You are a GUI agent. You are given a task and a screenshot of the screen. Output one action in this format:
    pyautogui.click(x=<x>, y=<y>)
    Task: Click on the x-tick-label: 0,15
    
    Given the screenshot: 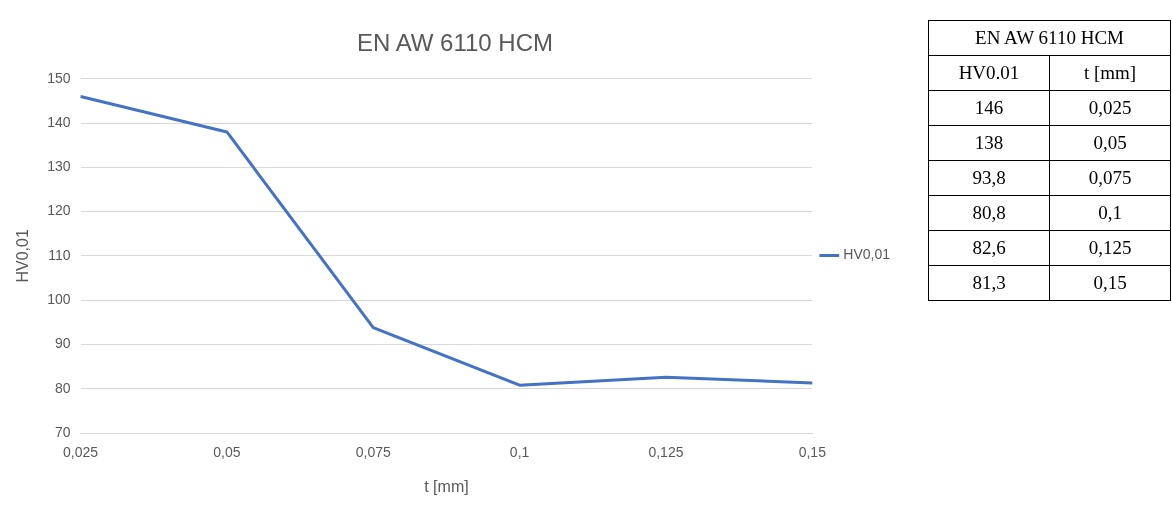 What is the action you would take?
    pyautogui.click(x=812, y=452)
    